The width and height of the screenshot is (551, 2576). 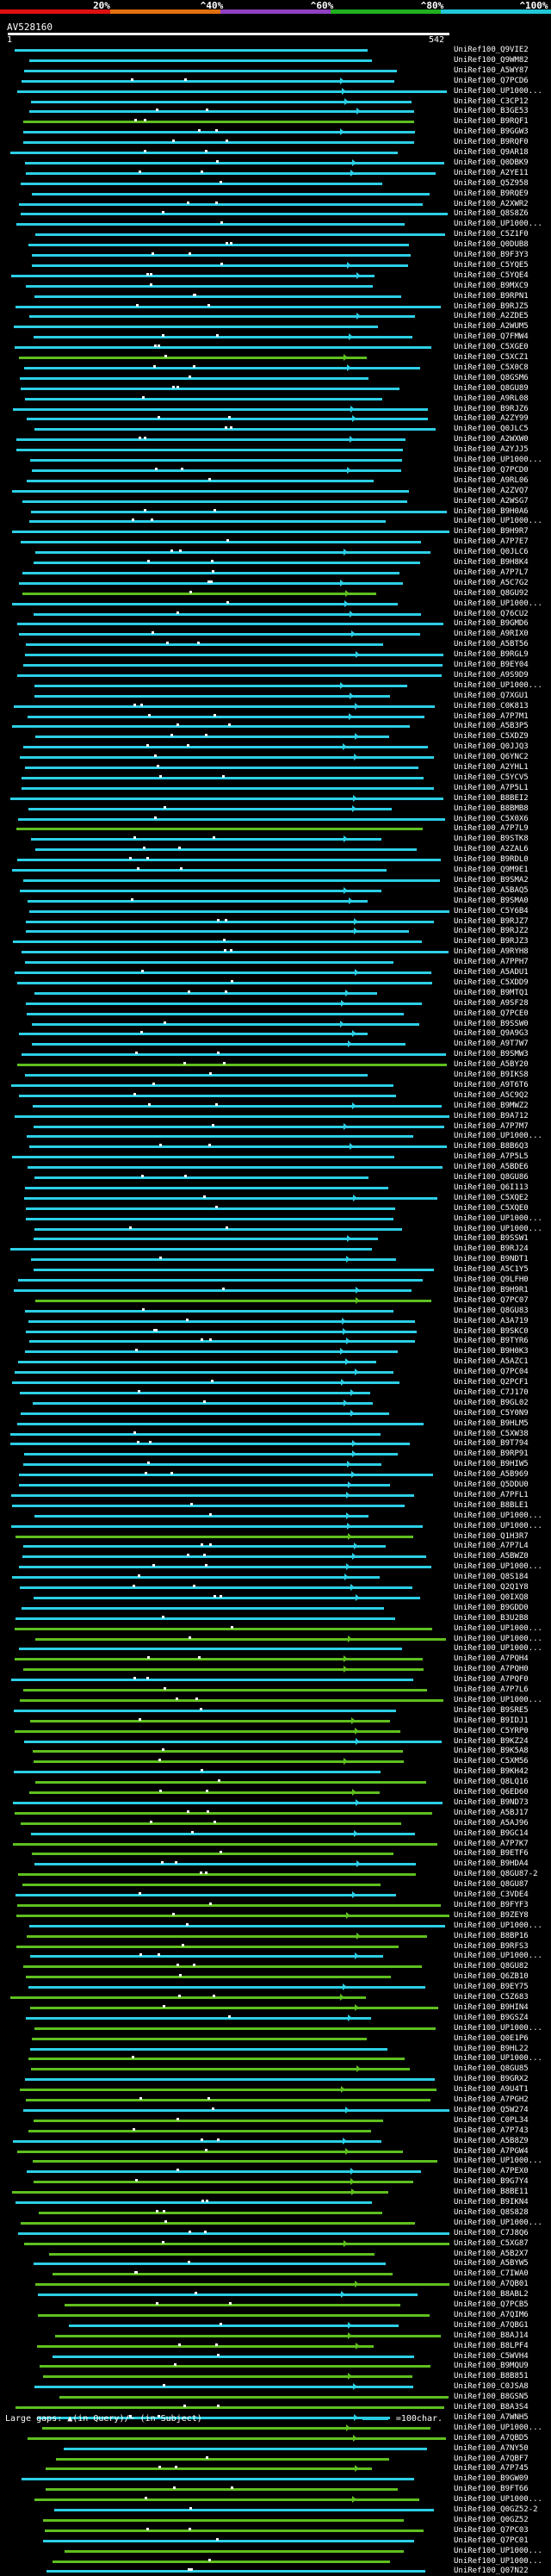 What do you see at coordinates (492, 2314) in the screenshot?
I see `hit-id-link: UniRef100_A7QIM6` at bounding box center [492, 2314].